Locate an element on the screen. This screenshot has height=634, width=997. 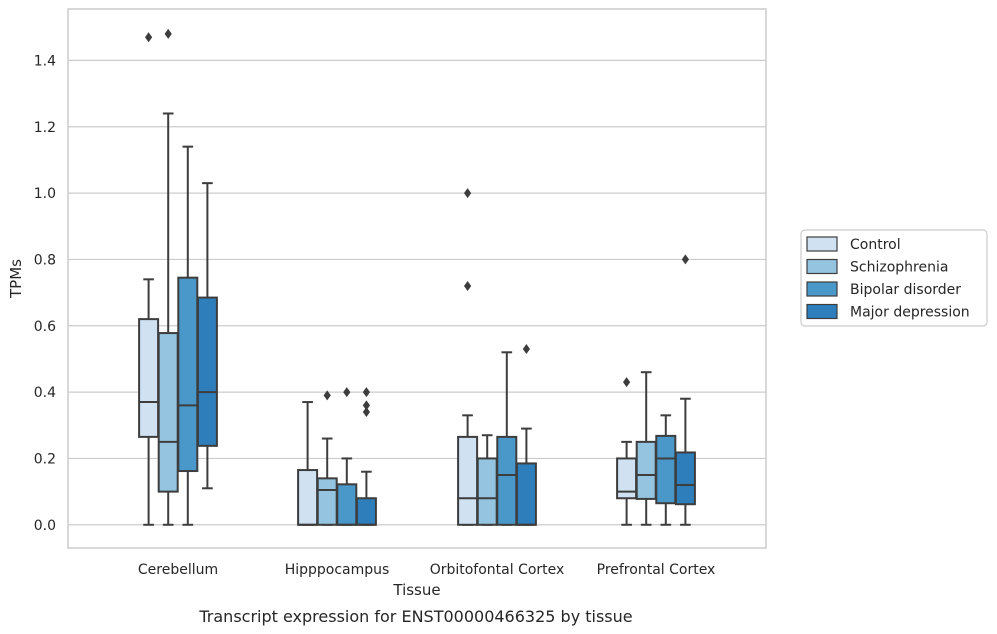
legend-item: Schizophrenia is located at coordinates (877, 267).